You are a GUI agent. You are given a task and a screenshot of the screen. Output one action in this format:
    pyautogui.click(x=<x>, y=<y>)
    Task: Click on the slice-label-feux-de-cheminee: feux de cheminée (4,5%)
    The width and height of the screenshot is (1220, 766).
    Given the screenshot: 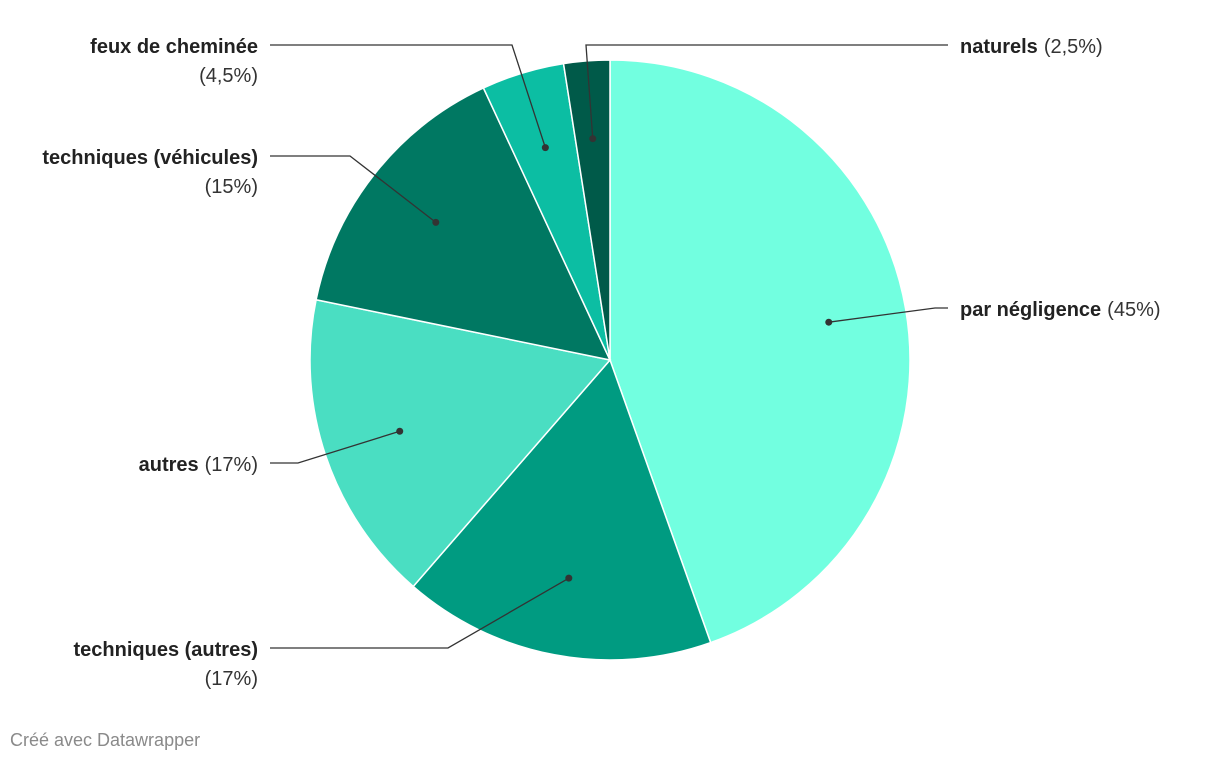 What is the action you would take?
    pyautogui.click(x=174, y=61)
    